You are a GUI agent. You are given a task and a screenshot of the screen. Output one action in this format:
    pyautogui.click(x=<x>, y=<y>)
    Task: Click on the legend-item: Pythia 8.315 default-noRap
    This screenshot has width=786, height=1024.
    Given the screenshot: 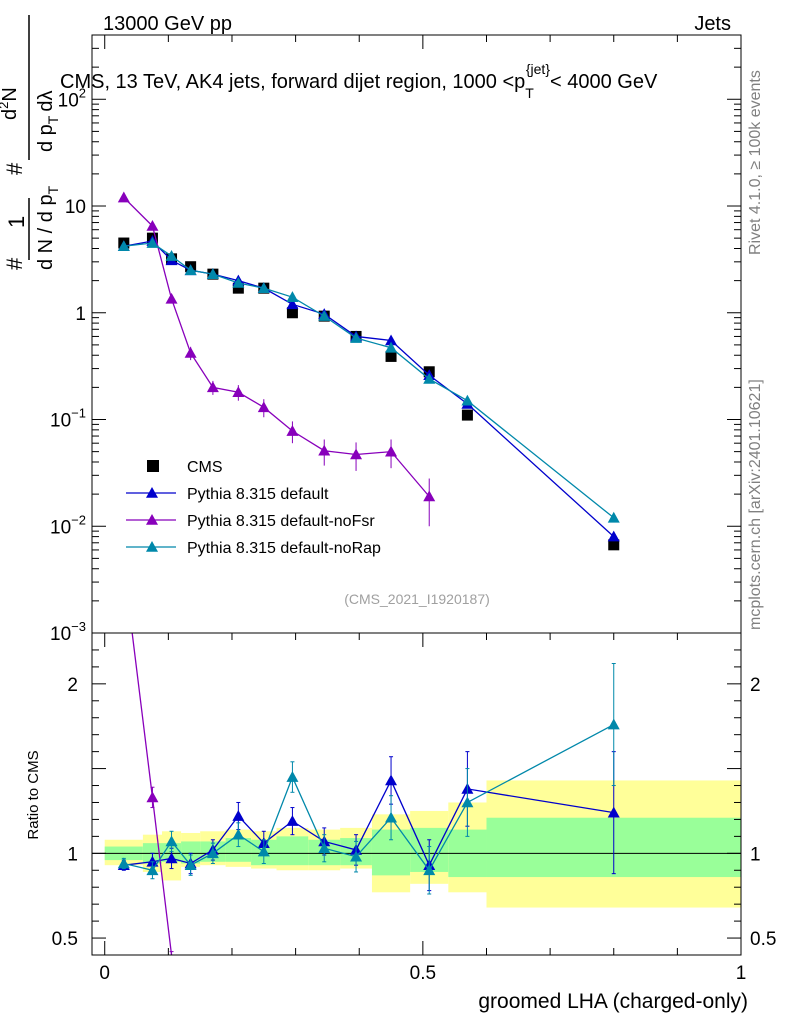 What is the action you would take?
    pyautogui.click(x=253, y=548)
    